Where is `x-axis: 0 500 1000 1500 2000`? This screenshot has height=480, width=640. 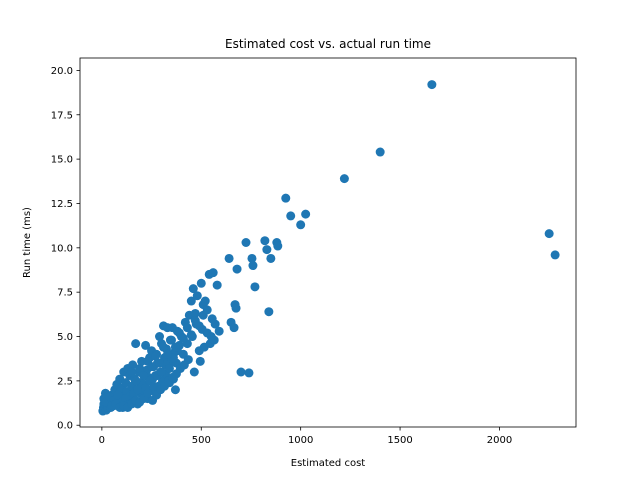
x-axis: 0 500 1000 1500 2000 is located at coordinates (305, 436).